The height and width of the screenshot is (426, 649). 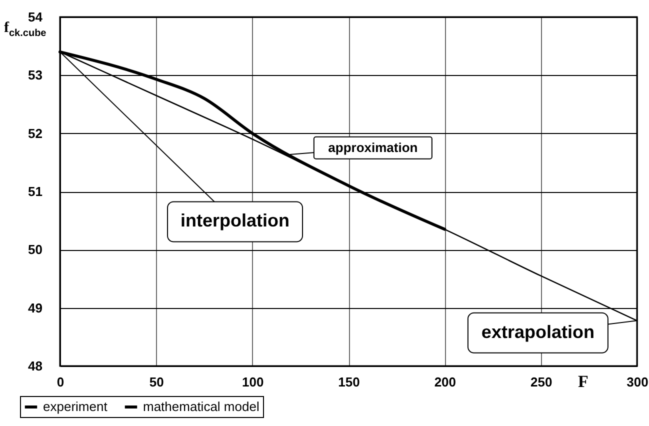 I want to click on y-tick-label: 48, so click(x=35, y=366).